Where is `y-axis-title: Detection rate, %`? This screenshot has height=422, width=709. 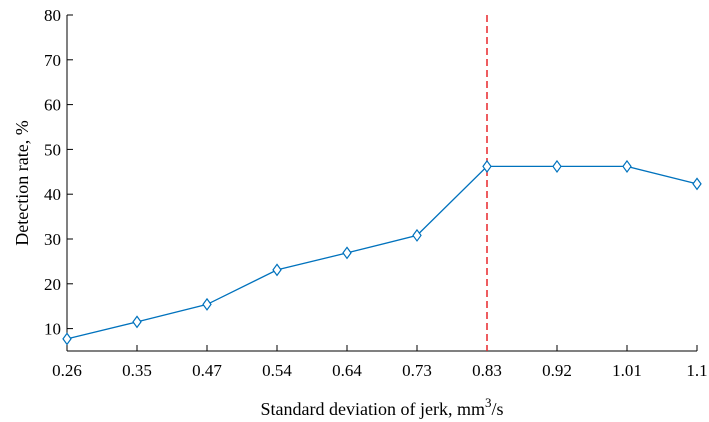
y-axis-title: Detection rate, % is located at coordinates (22, 182).